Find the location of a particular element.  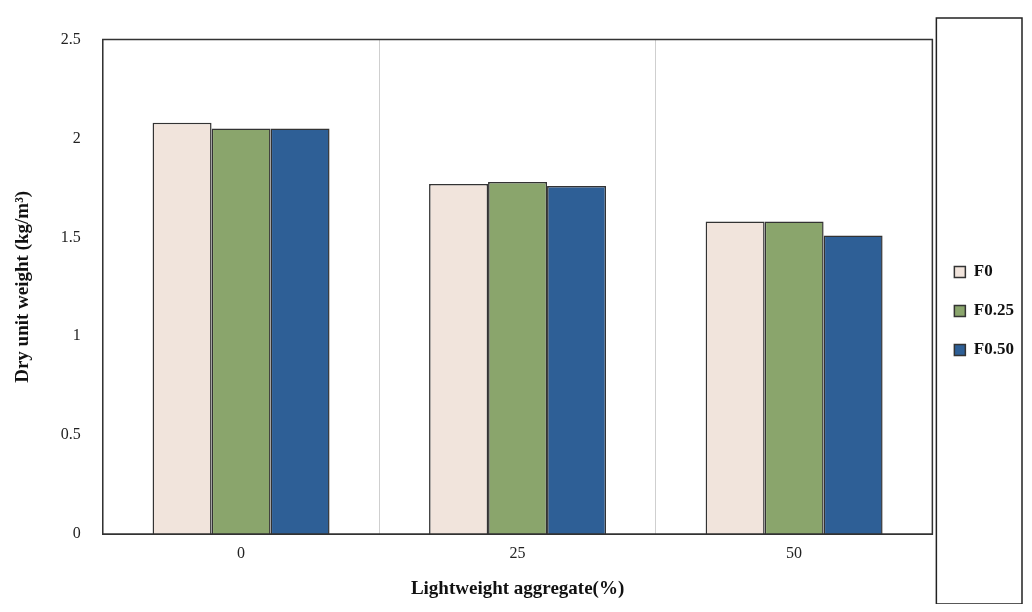

y-tick-label: 2.5 is located at coordinates (70, 38).